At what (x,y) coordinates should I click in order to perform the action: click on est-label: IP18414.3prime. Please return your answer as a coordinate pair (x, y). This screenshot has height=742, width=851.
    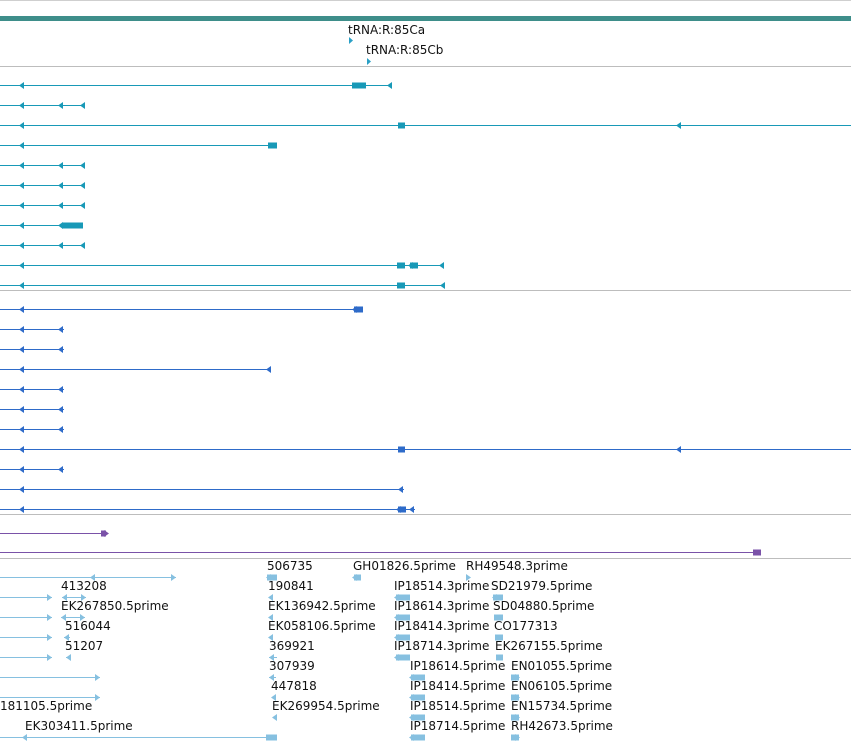
    Looking at the image, I should click on (442, 626).